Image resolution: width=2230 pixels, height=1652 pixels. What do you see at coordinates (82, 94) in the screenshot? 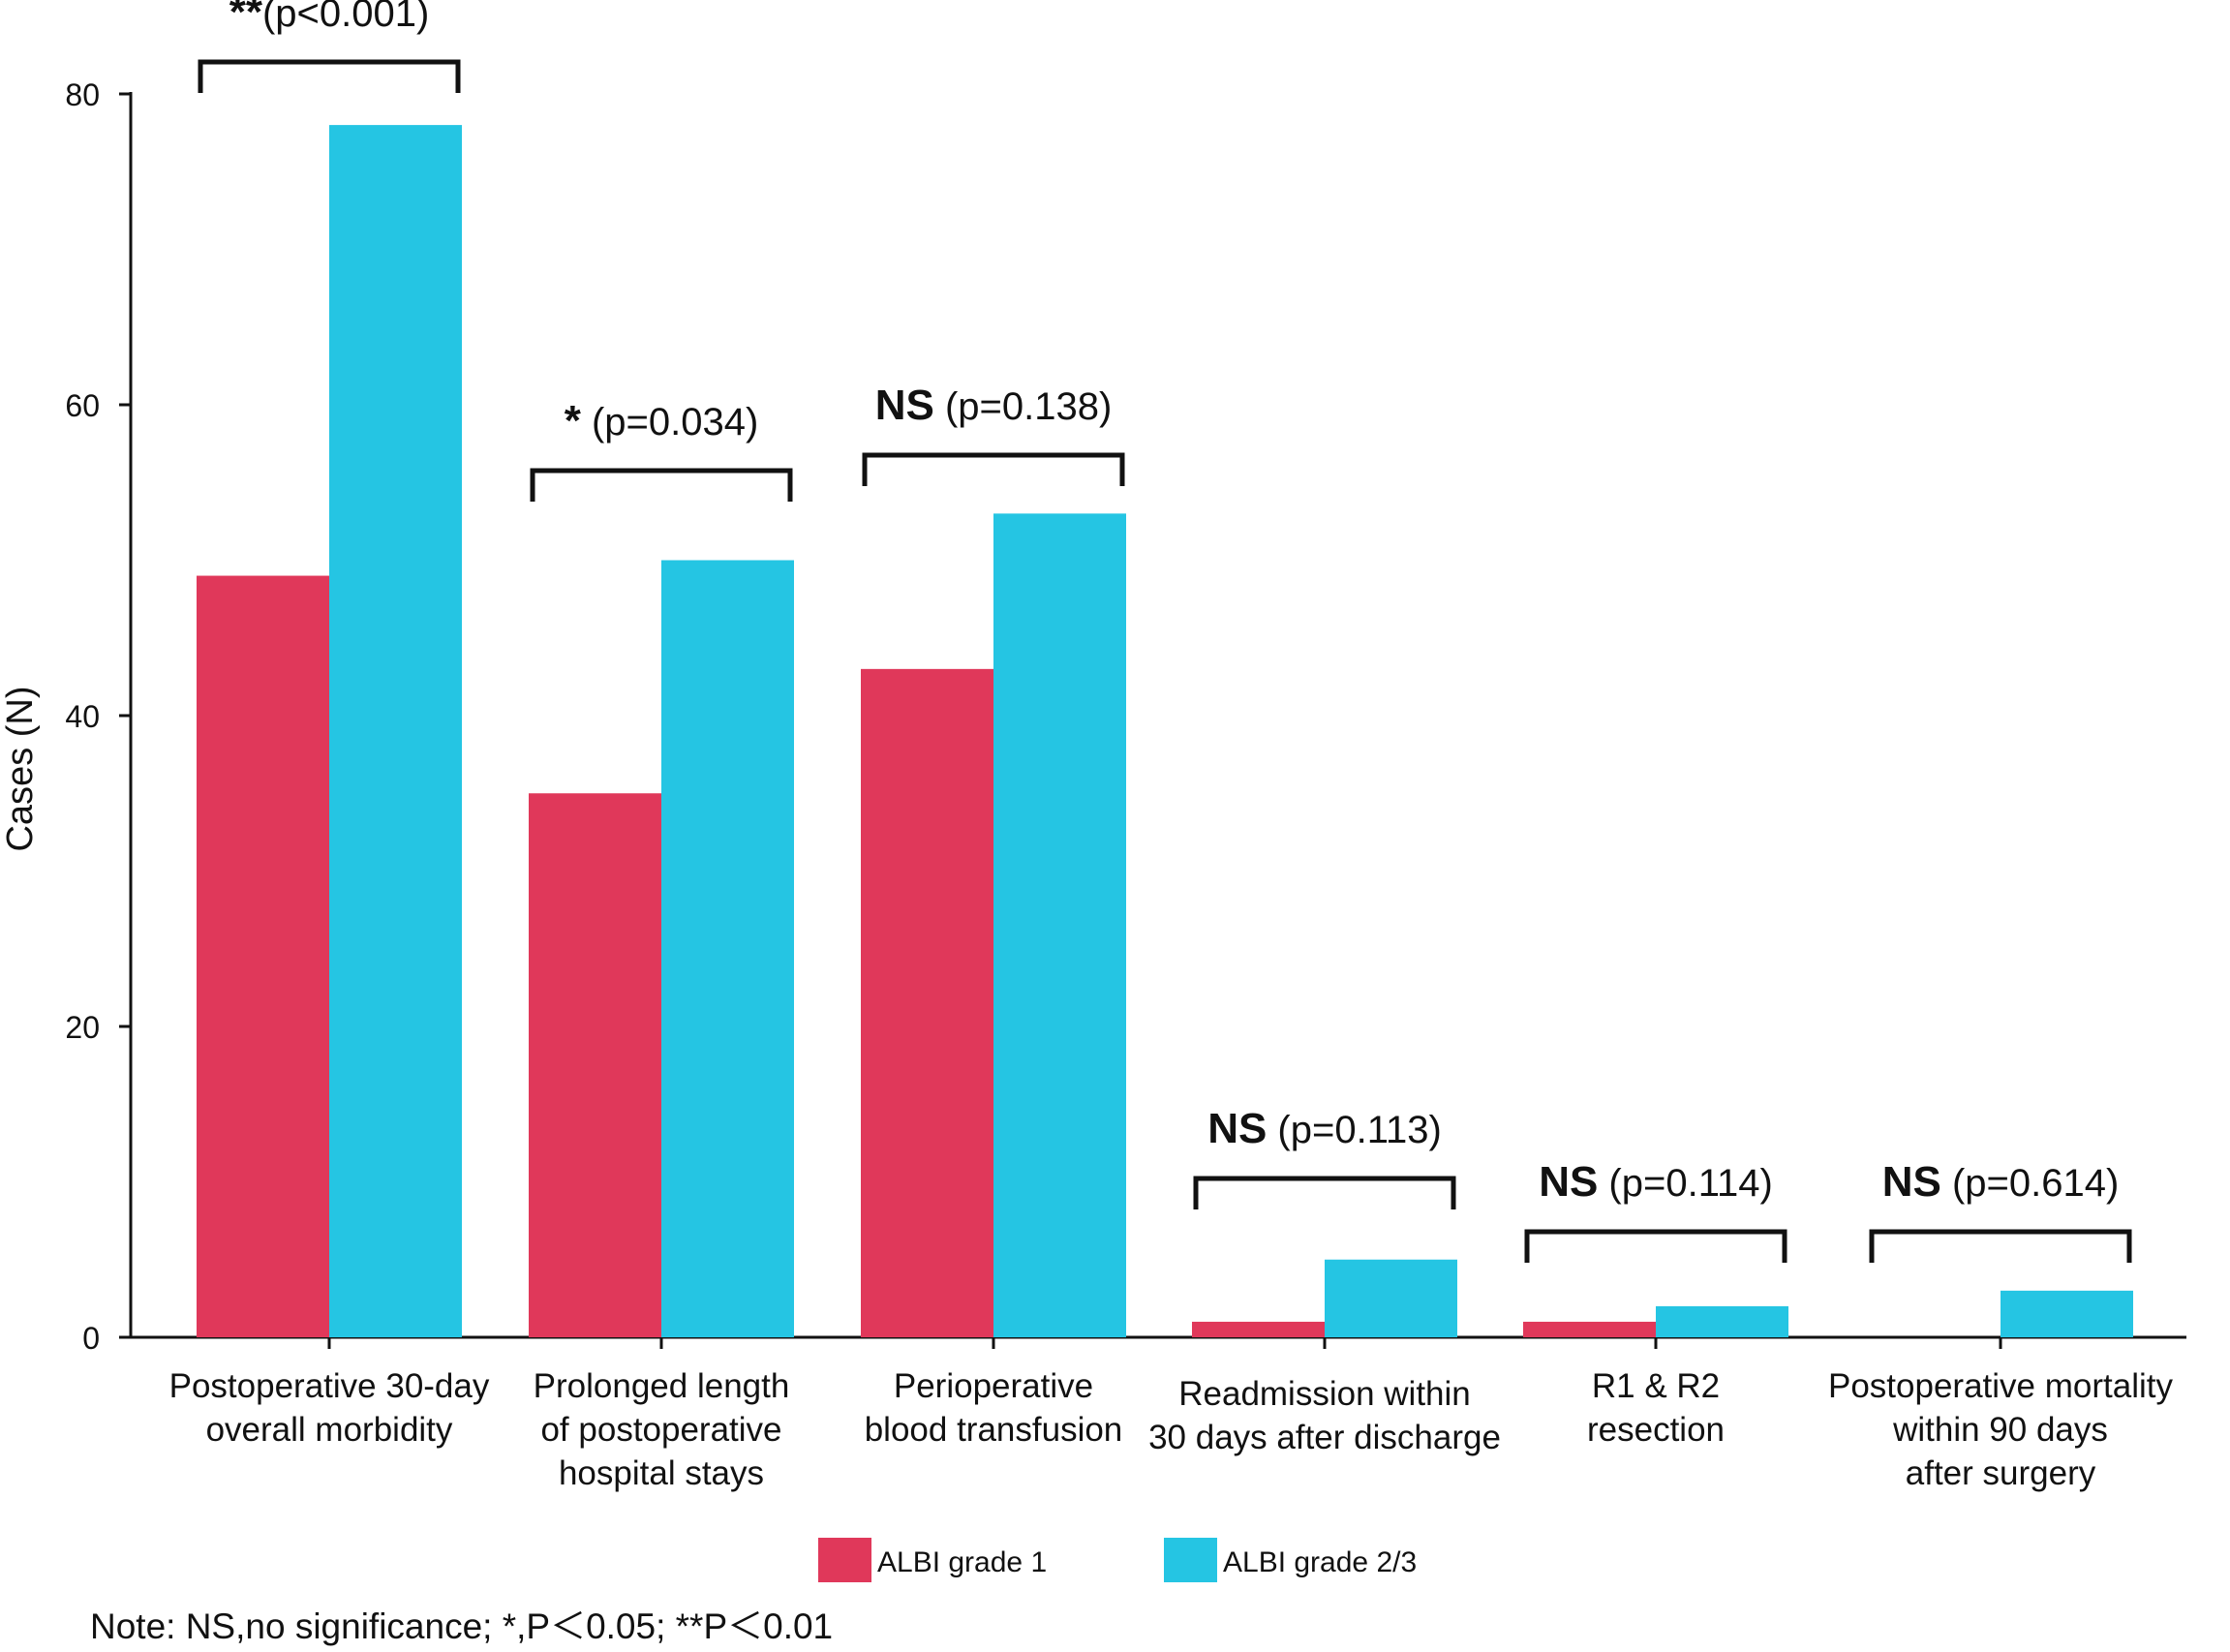
I see `y-tick-label: 80` at bounding box center [82, 94].